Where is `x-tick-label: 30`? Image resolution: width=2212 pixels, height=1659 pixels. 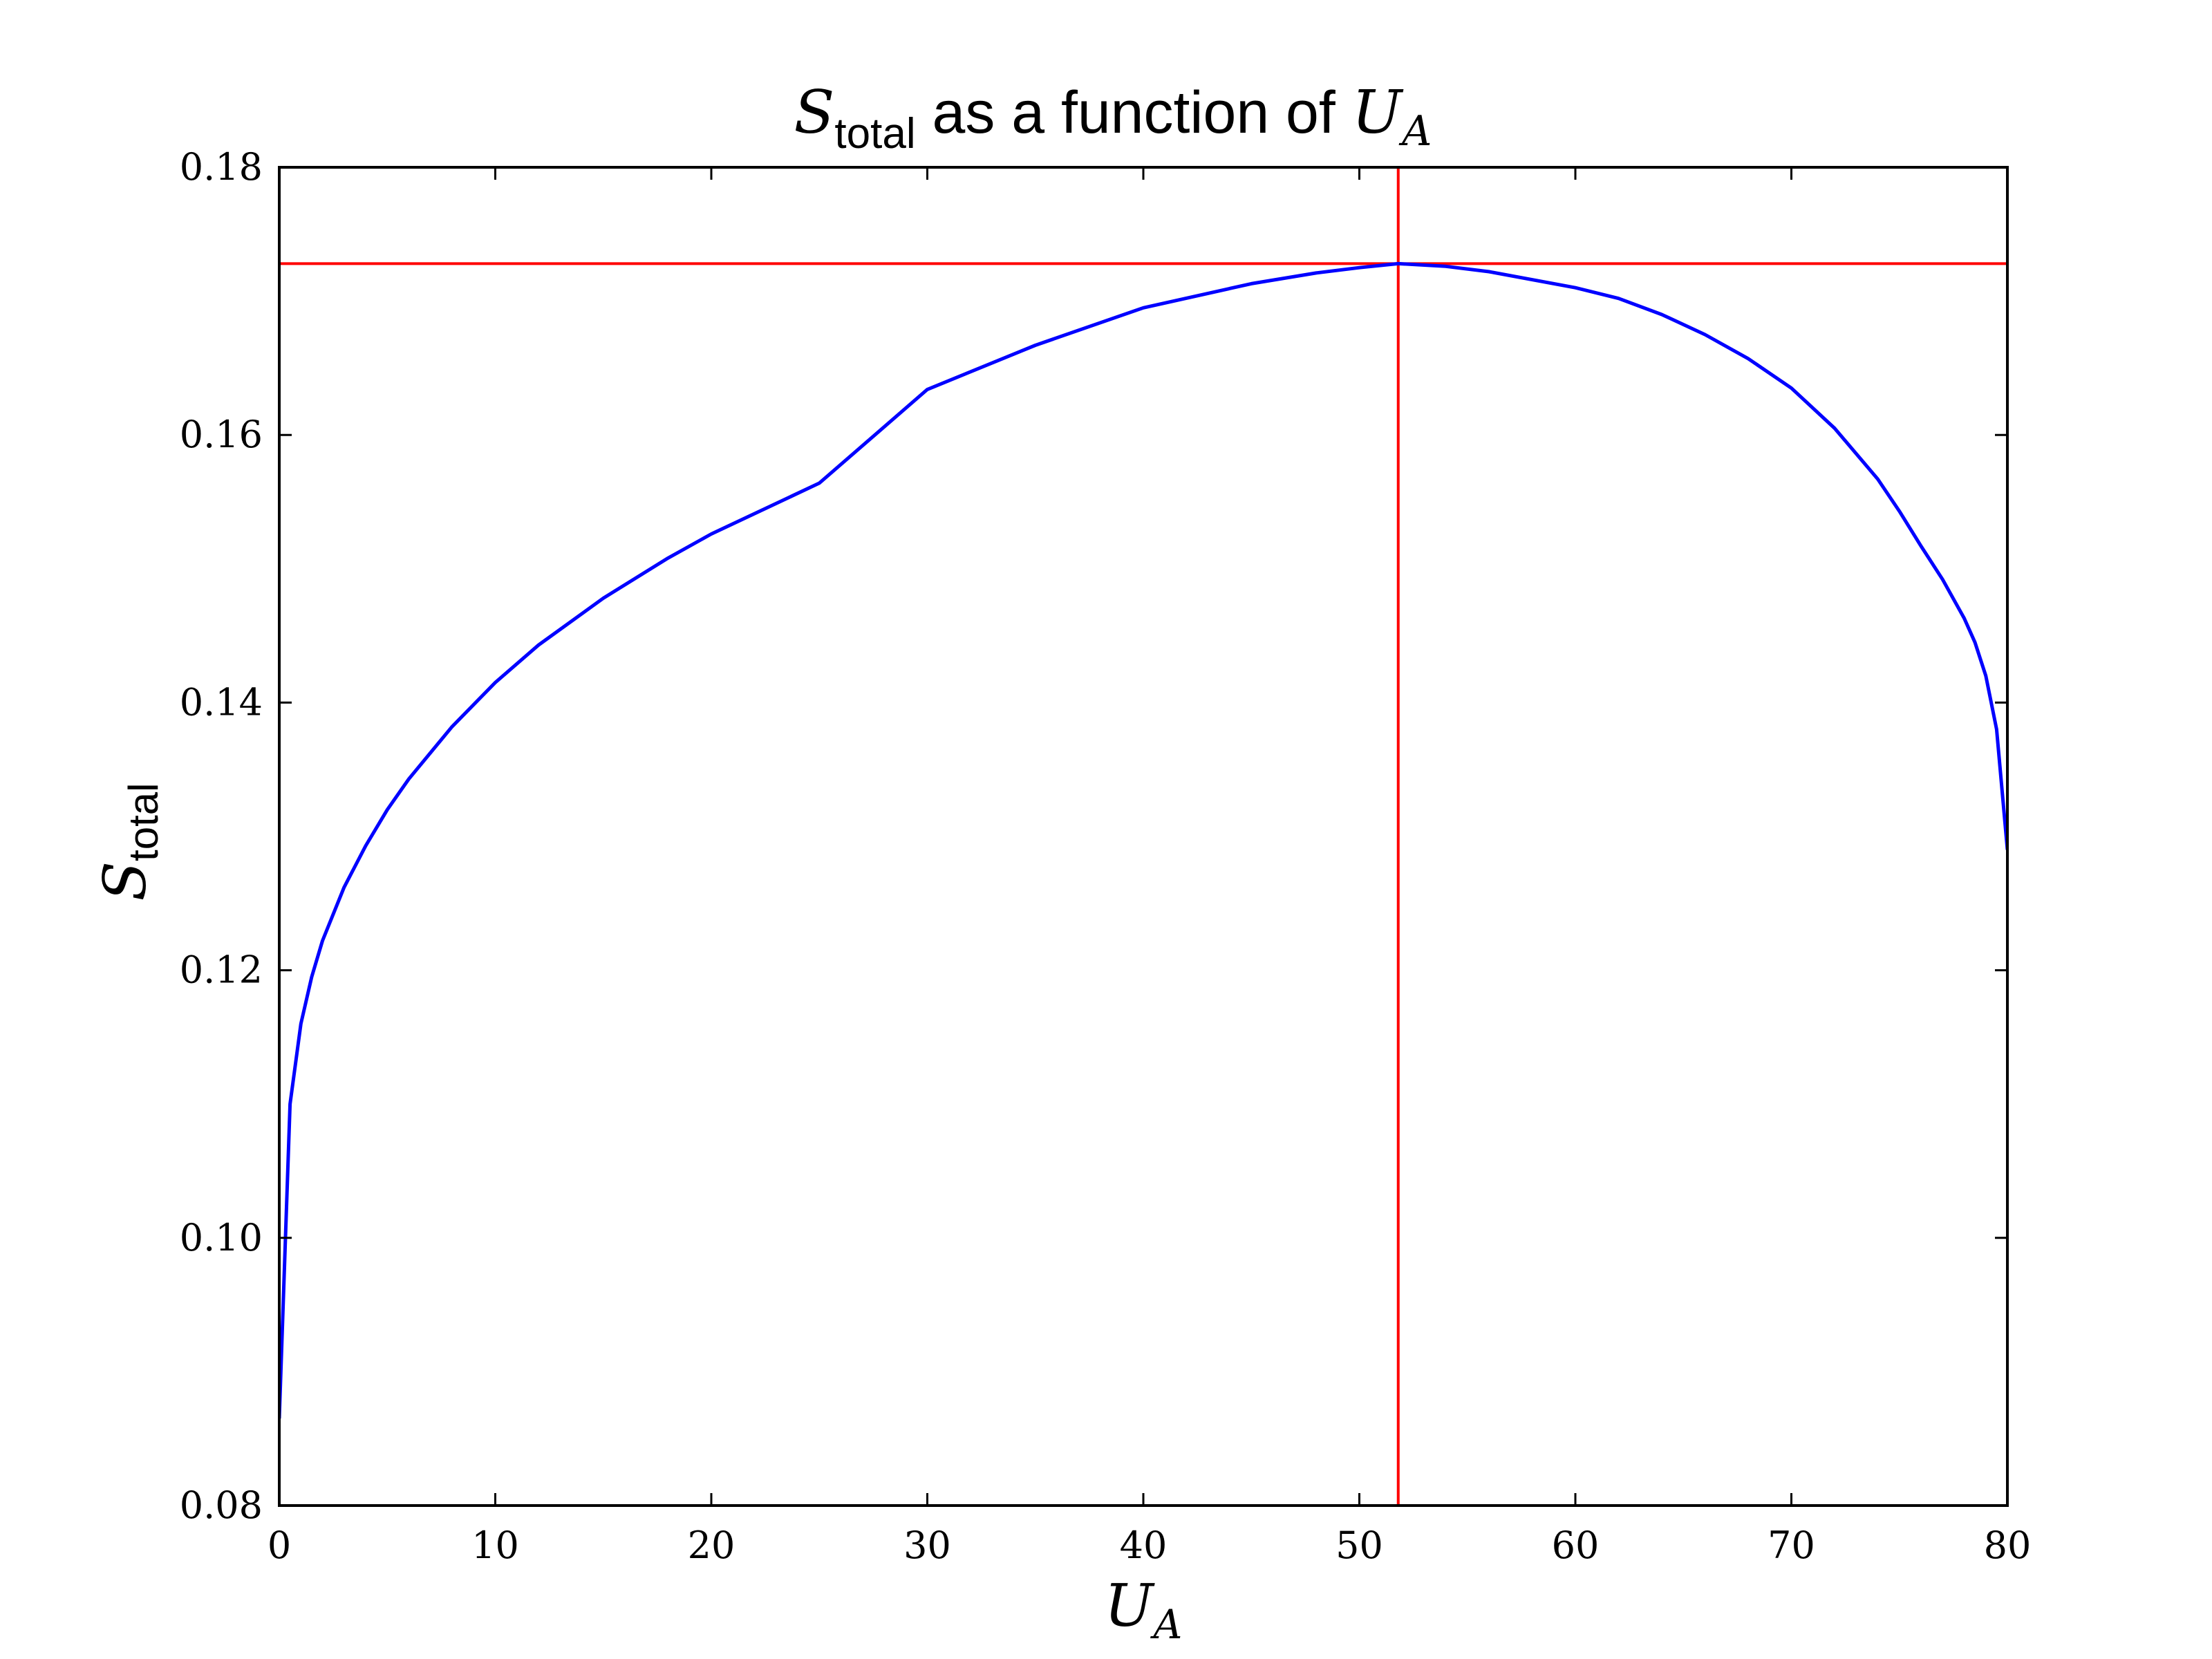 x-tick-label: 30 is located at coordinates (927, 1545).